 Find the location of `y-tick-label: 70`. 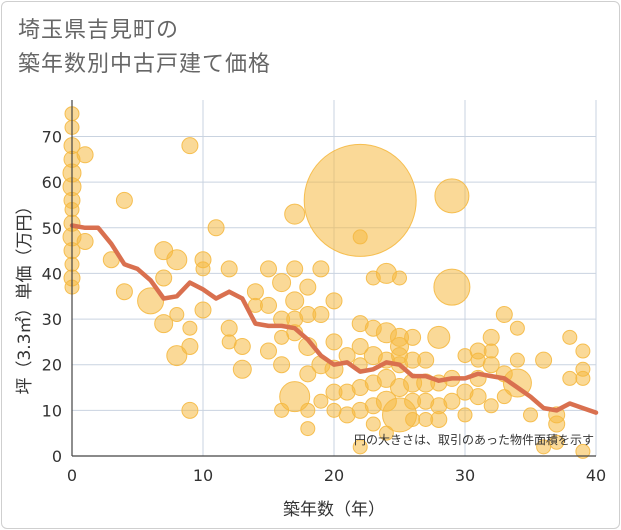

y-tick-label: 70 is located at coordinates (52, 137).